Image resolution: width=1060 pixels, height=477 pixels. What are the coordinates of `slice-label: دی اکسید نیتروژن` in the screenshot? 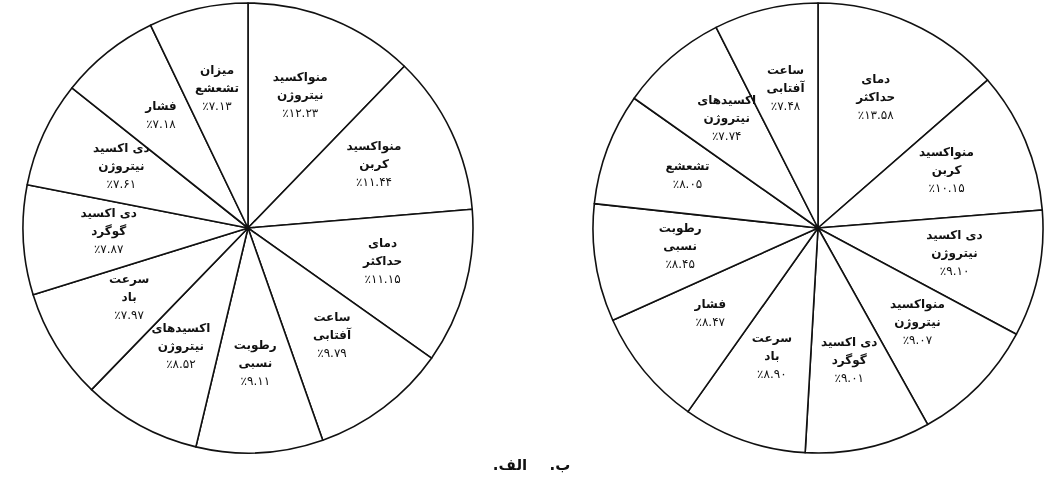 It's located at (954, 244).